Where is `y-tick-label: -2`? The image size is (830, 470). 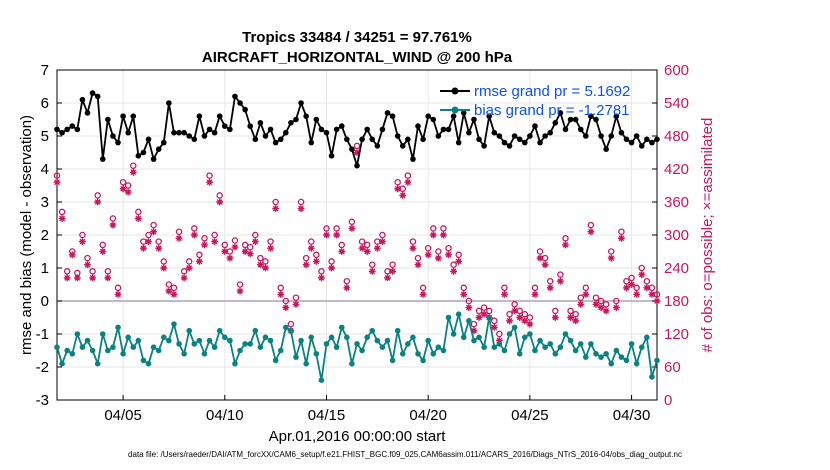
y-tick-label: -2 is located at coordinates (42, 367).